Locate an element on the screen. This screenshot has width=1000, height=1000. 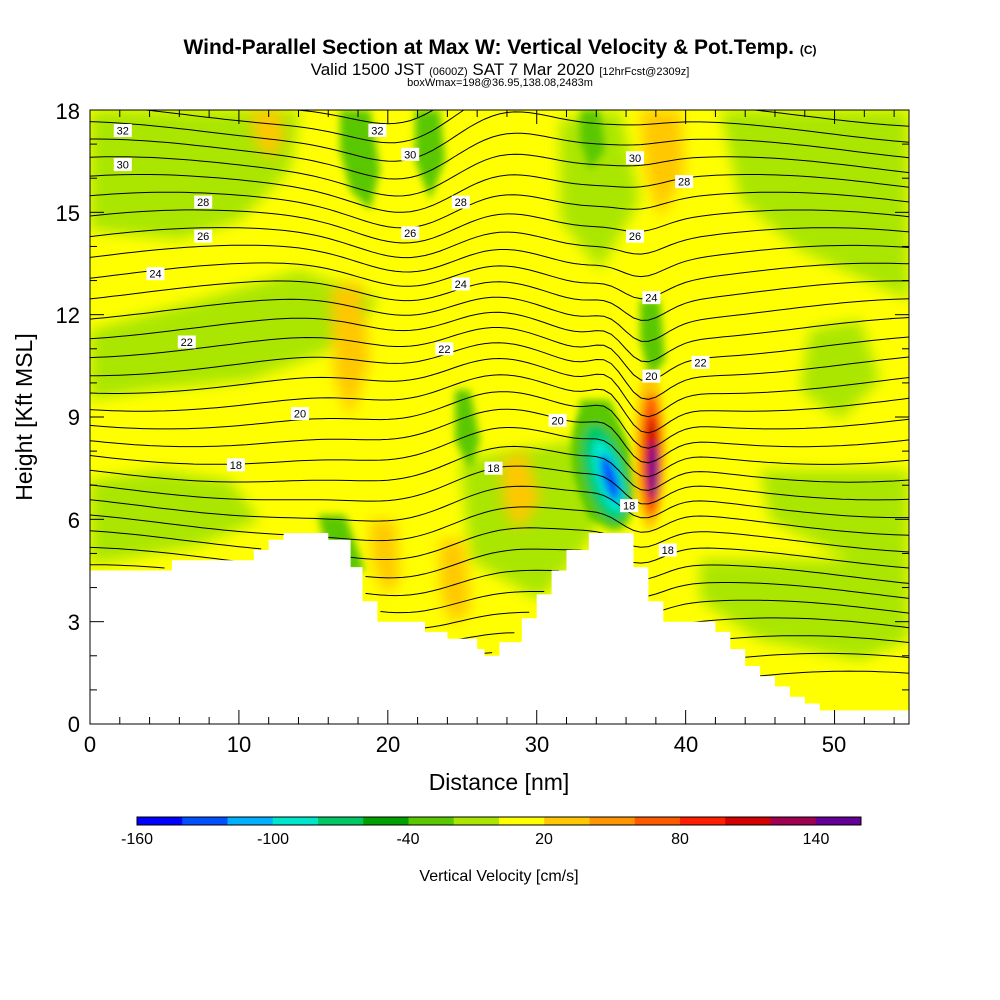
valid-prefix: Valid 1500 JST is located at coordinates (367, 69).